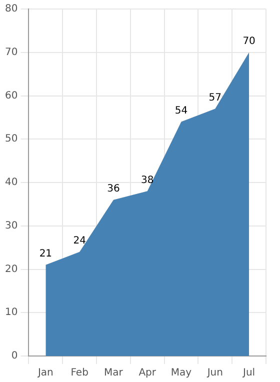 The image size is (280, 382). What do you see at coordinates (215, 98) in the screenshot?
I see `data-label: 57` at bounding box center [215, 98].